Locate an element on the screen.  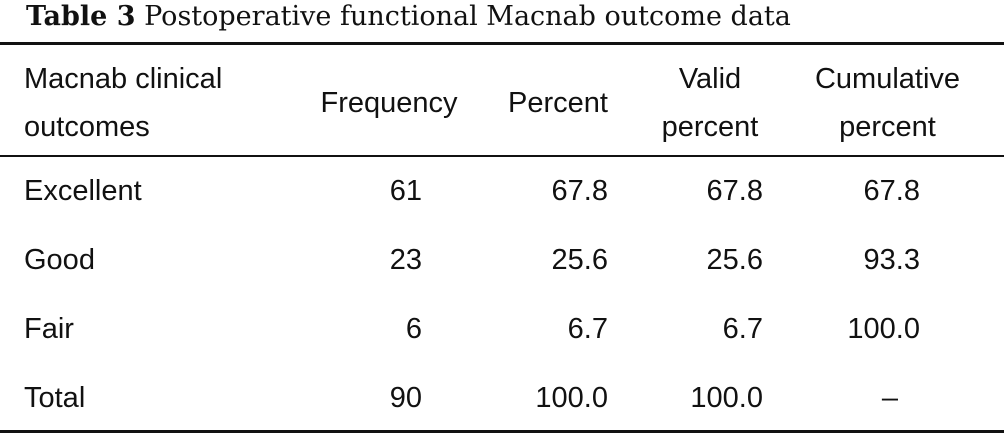
row-outcome: Total is located at coordinates (55, 398).